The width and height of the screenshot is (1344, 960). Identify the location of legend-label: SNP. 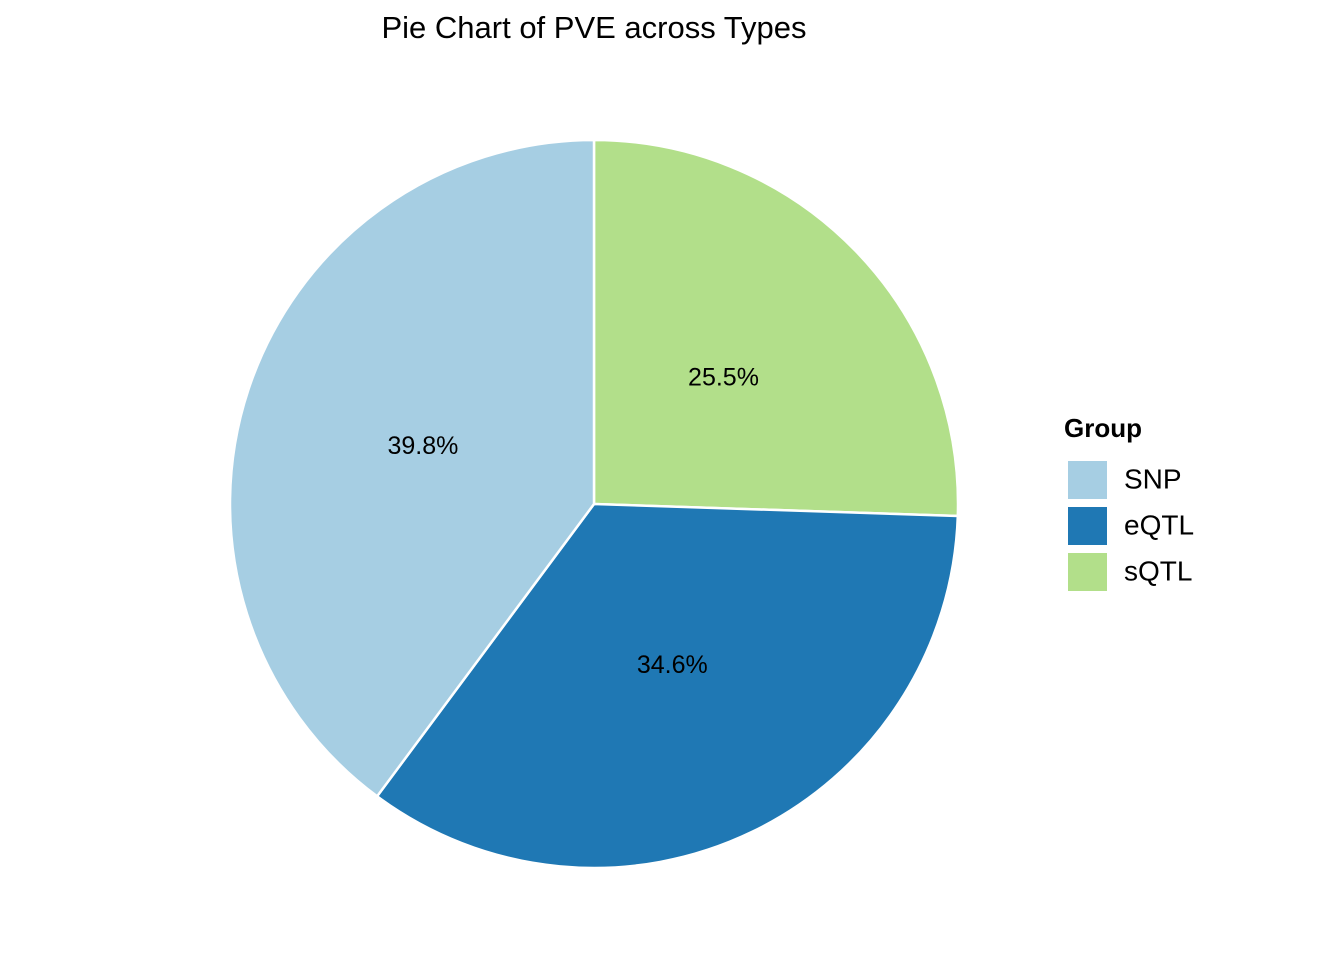
(1153, 478).